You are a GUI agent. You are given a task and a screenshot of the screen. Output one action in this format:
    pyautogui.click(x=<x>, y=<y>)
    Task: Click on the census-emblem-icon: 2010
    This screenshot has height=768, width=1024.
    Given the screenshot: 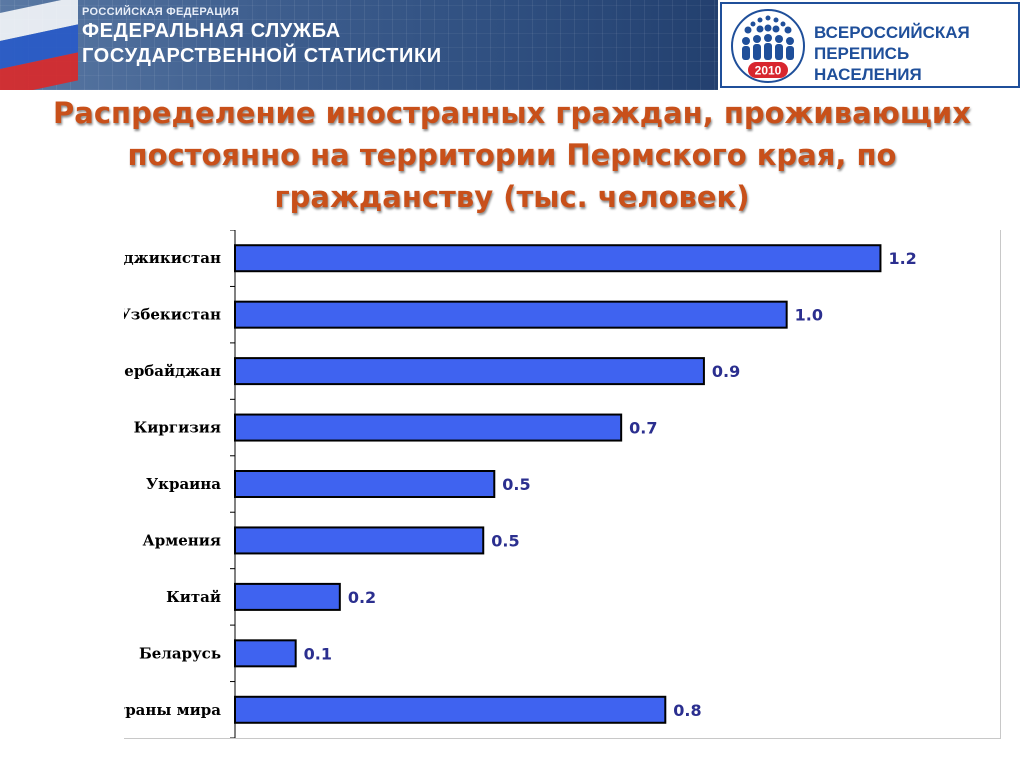 What is the action you would take?
    pyautogui.click(x=768, y=46)
    